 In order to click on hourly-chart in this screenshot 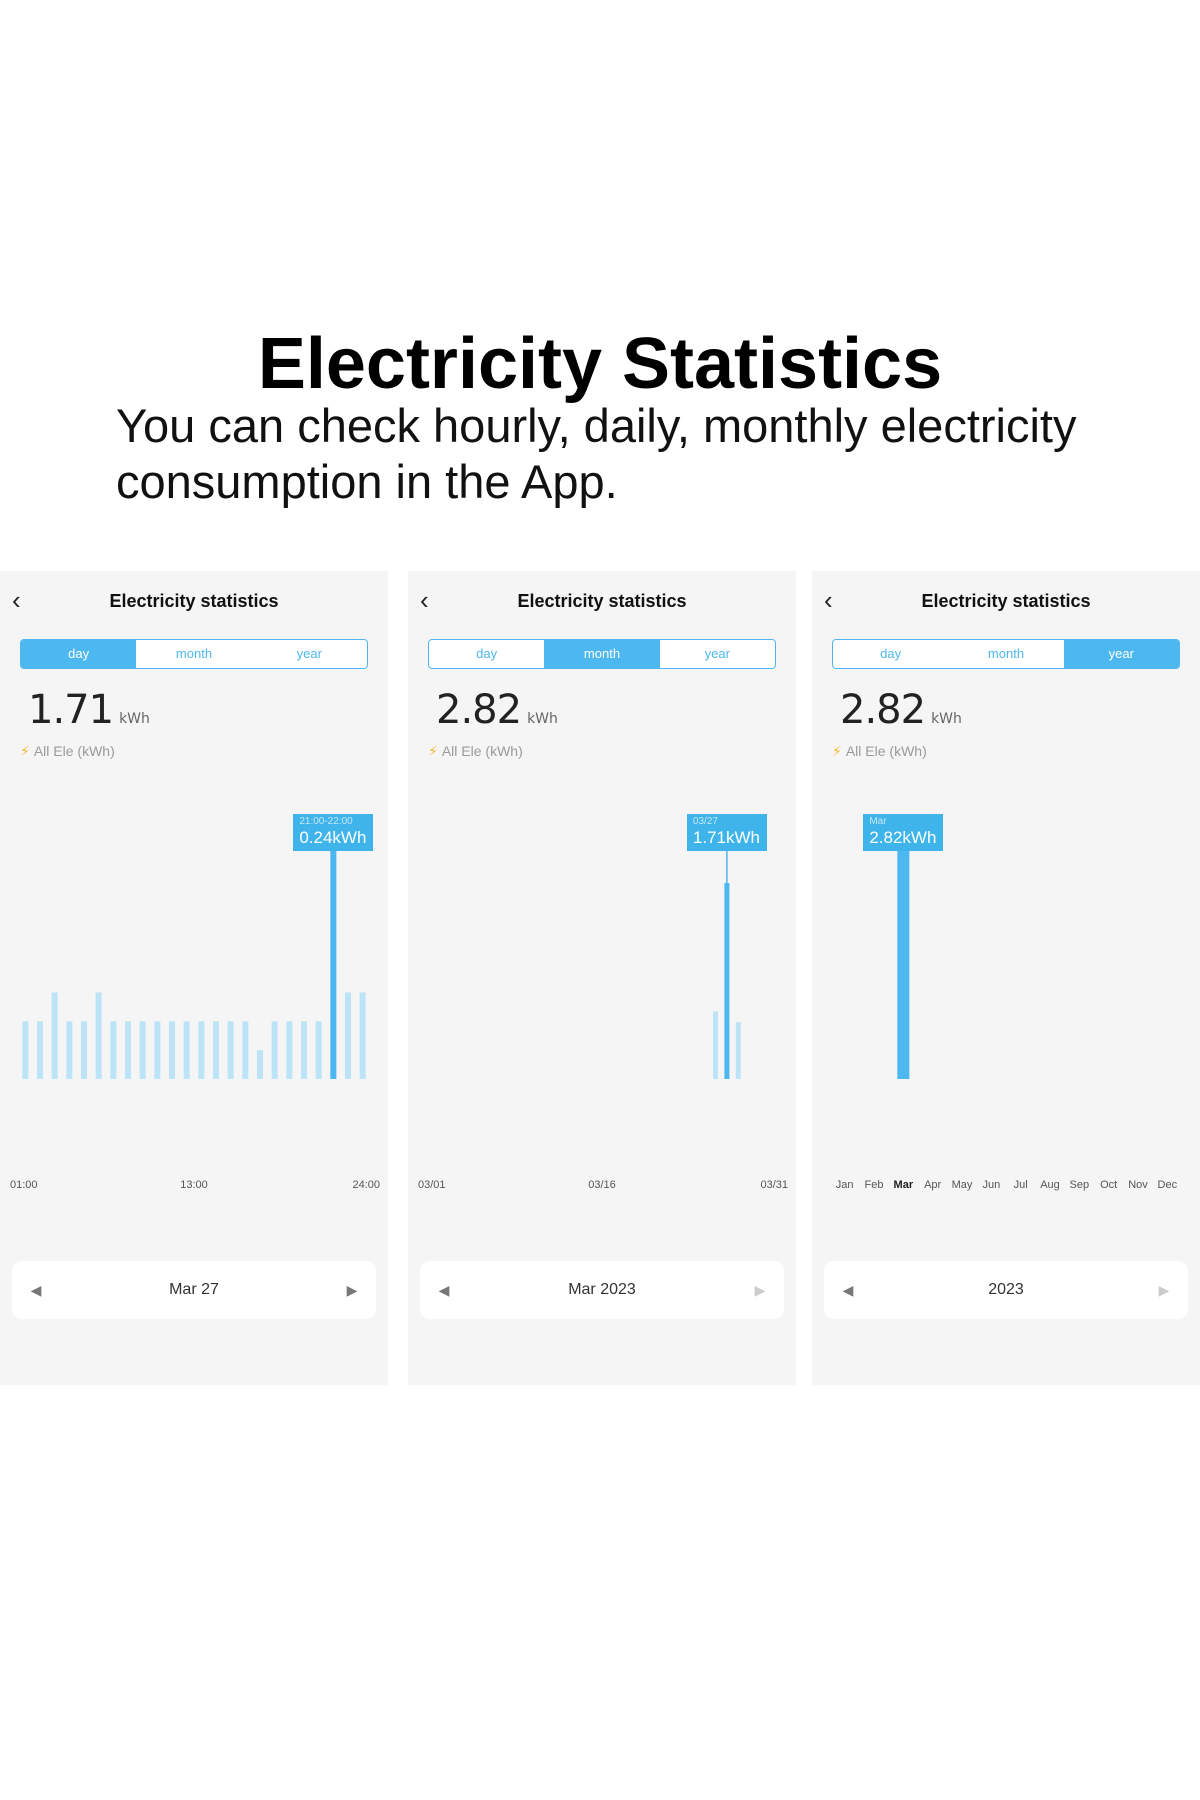, I will do `click(194, 941)`.